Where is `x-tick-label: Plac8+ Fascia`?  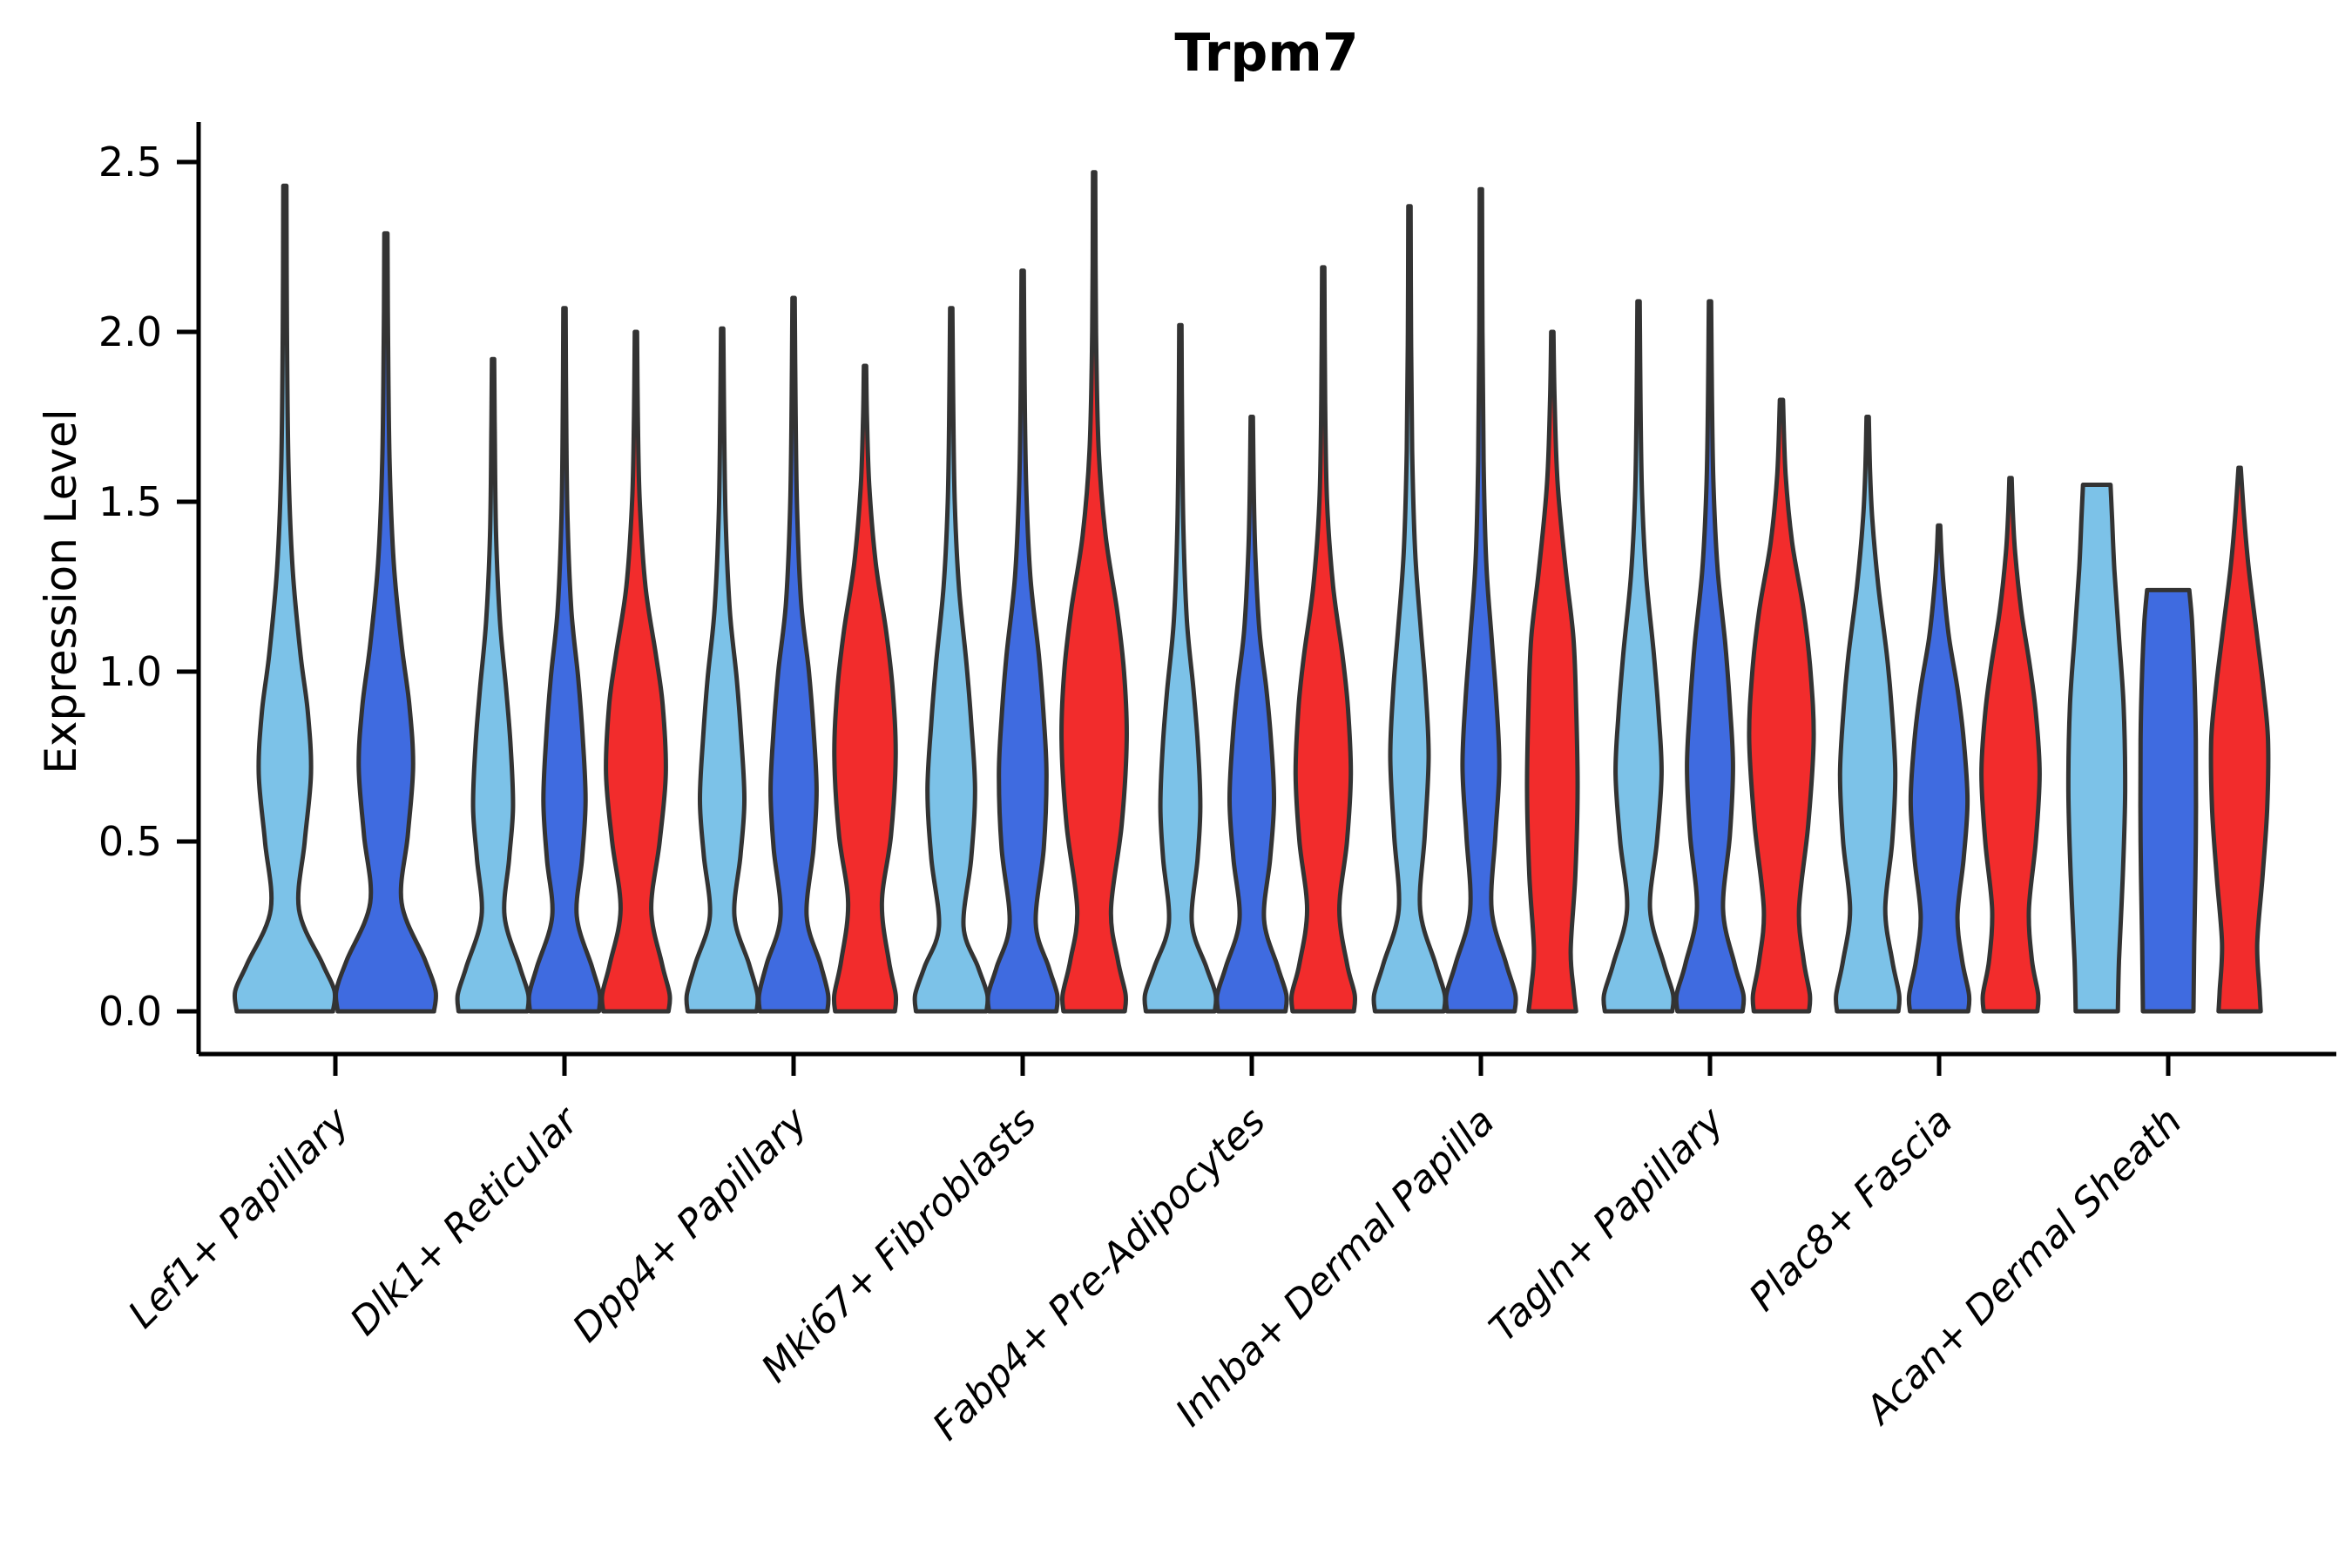
x-tick-label: Plac8+ Fascia is located at coordinates (1850, 1209).